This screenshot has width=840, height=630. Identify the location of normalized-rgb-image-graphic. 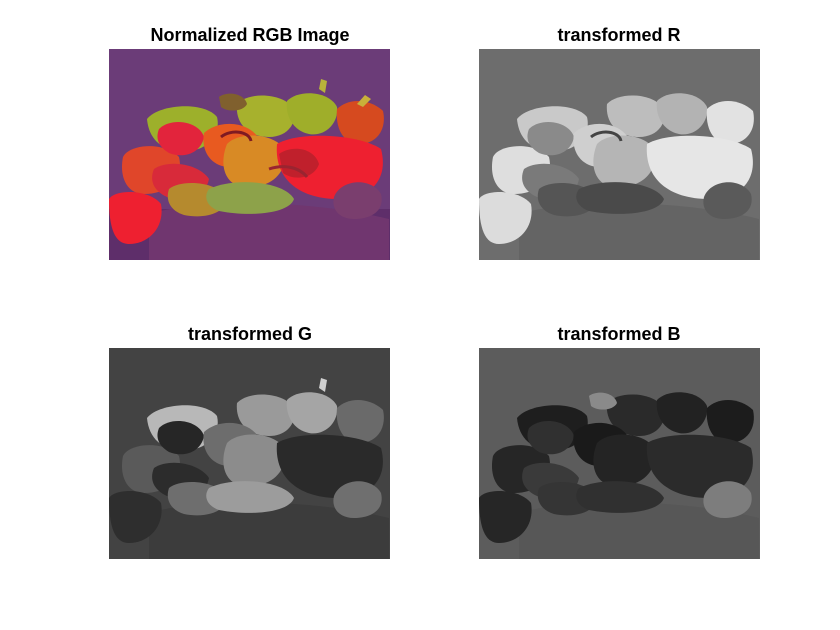
(249, 154).